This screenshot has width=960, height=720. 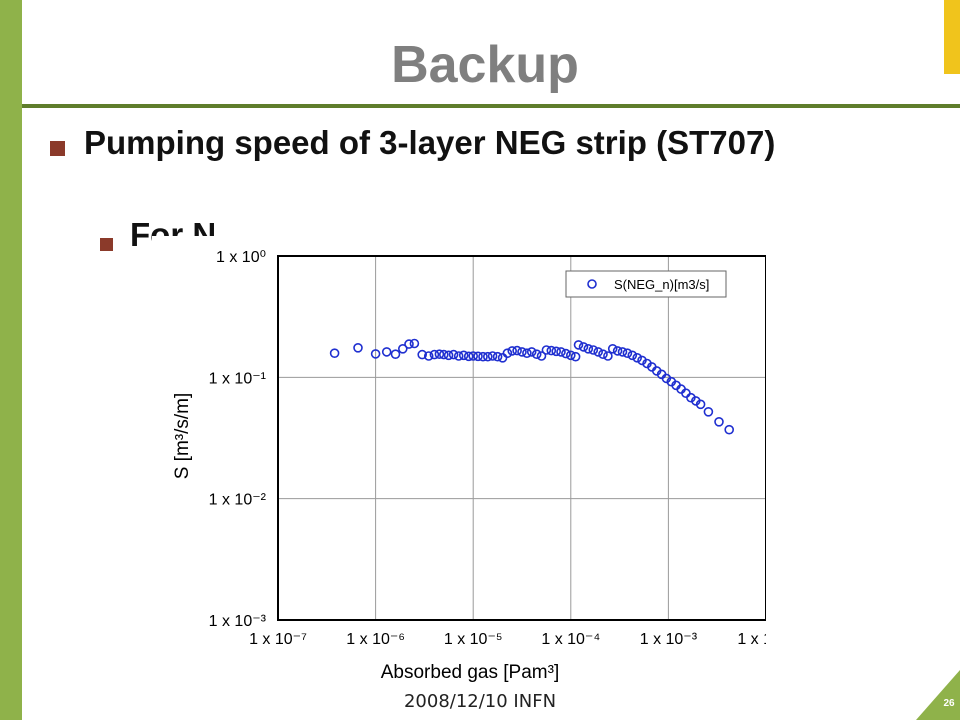 What do you see at coordinates (661, 284) in the screenshot?
I see `legend-label: S(NEG_n)[m3/s]` at bounding box center [661, 284].